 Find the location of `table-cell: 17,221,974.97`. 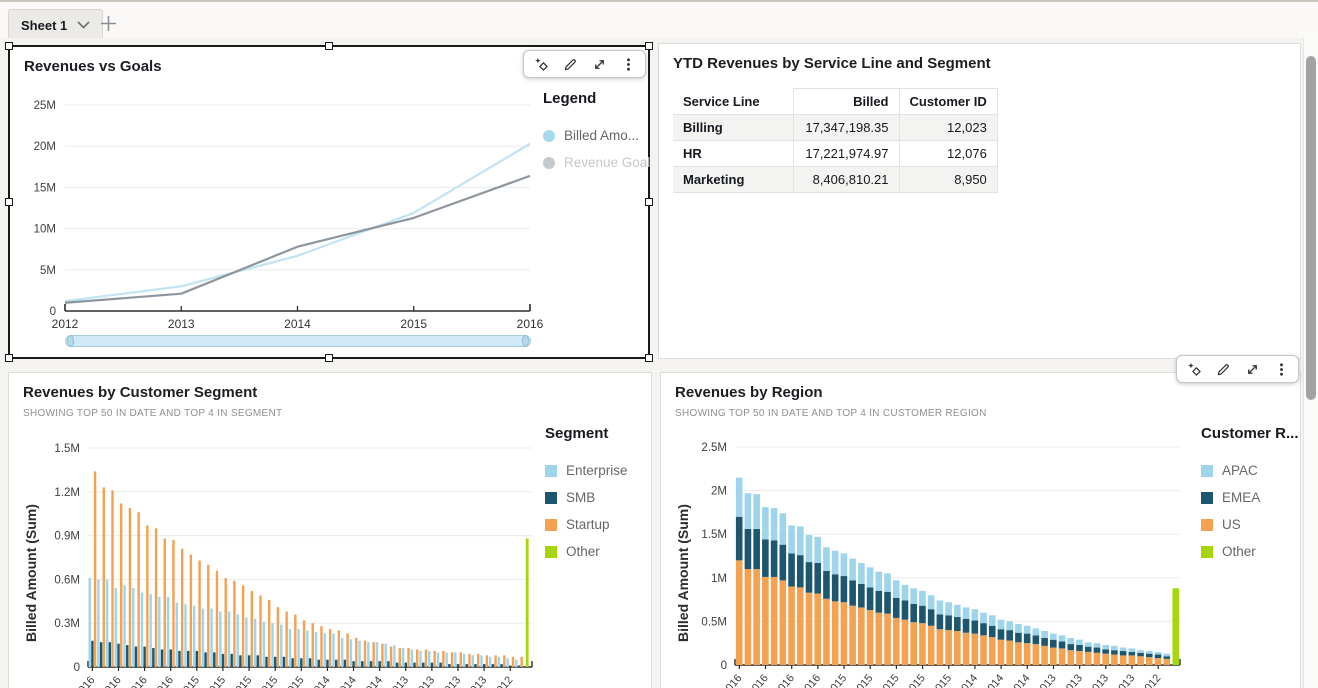

table-cell: 17,221,974.97 is located at coordinates (846, 153).